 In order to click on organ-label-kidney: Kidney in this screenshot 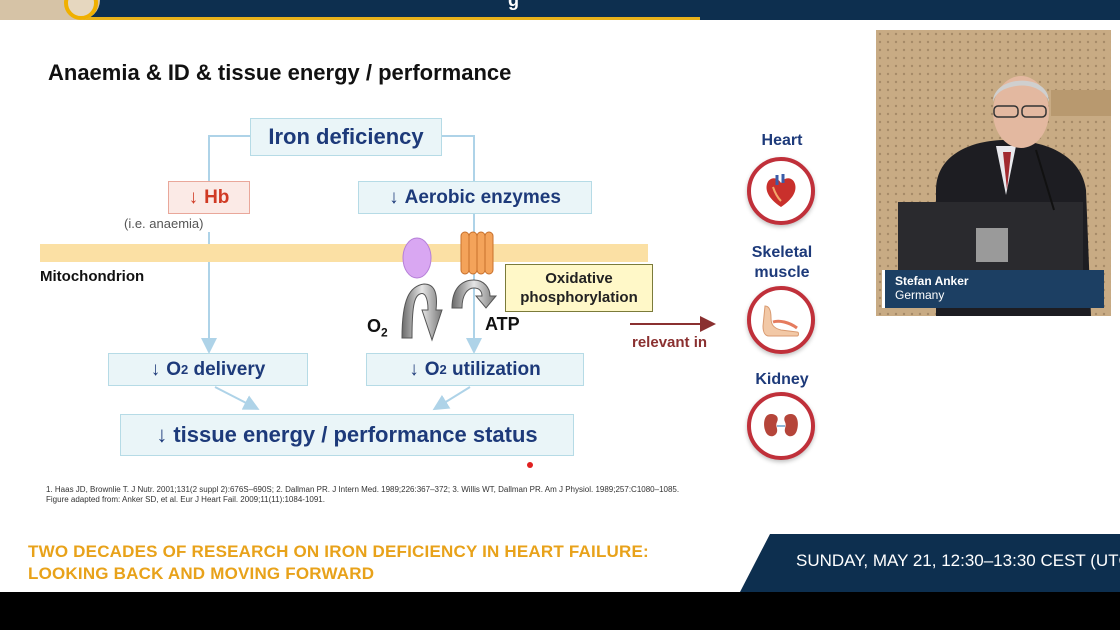, I will do `click(782, 379)`.